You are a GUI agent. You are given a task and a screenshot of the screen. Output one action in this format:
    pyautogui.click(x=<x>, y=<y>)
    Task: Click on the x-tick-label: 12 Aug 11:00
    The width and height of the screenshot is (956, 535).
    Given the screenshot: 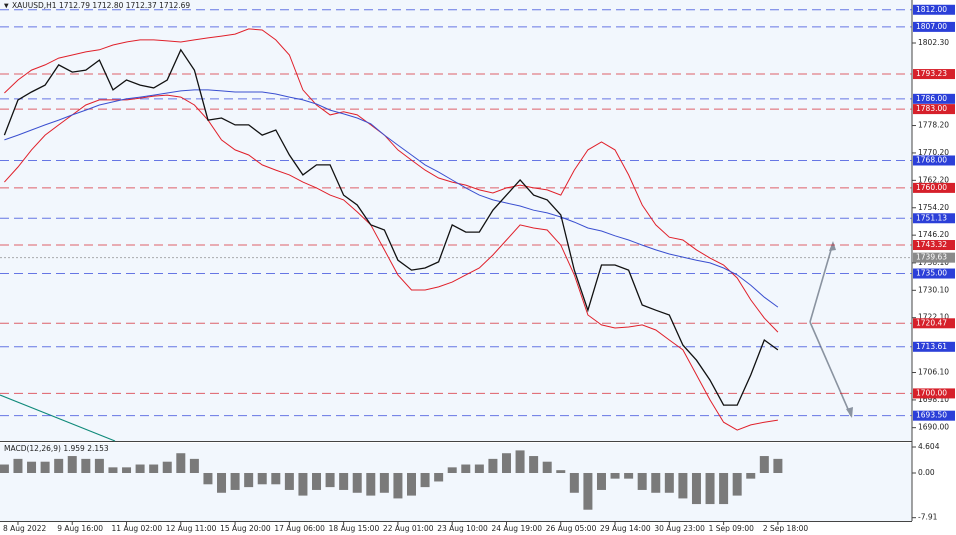 What is the action you would take?
    pyautogui.click(x=191, y=528)
    